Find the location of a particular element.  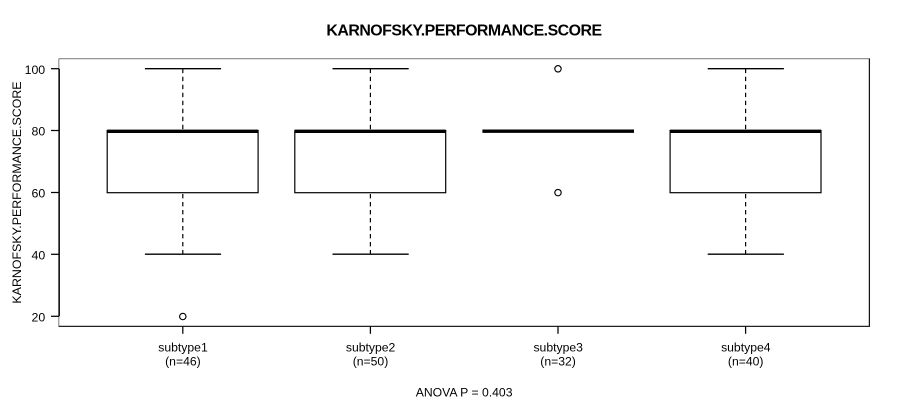

svg-text: (n=50) is located at coordinates (371, 362).